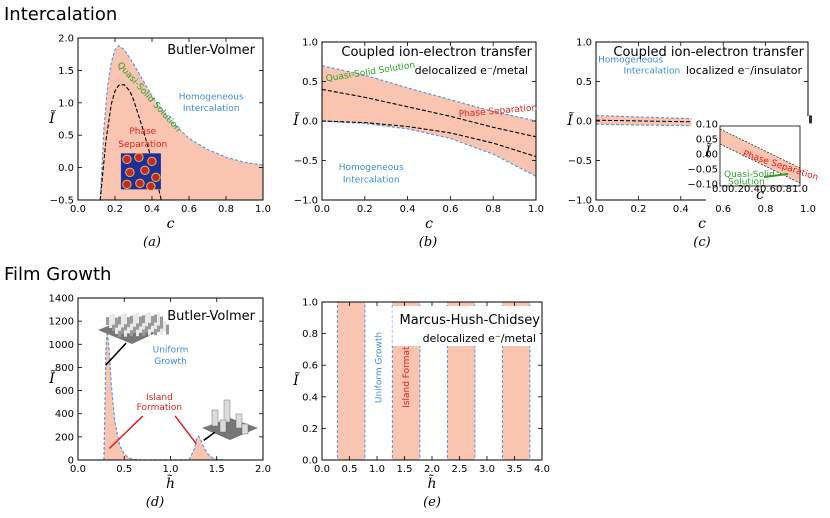  What do you see at coordinates (810, 119) in the screenshot?
I see `cropped-inset-edge` at bounding box center [810, 119].